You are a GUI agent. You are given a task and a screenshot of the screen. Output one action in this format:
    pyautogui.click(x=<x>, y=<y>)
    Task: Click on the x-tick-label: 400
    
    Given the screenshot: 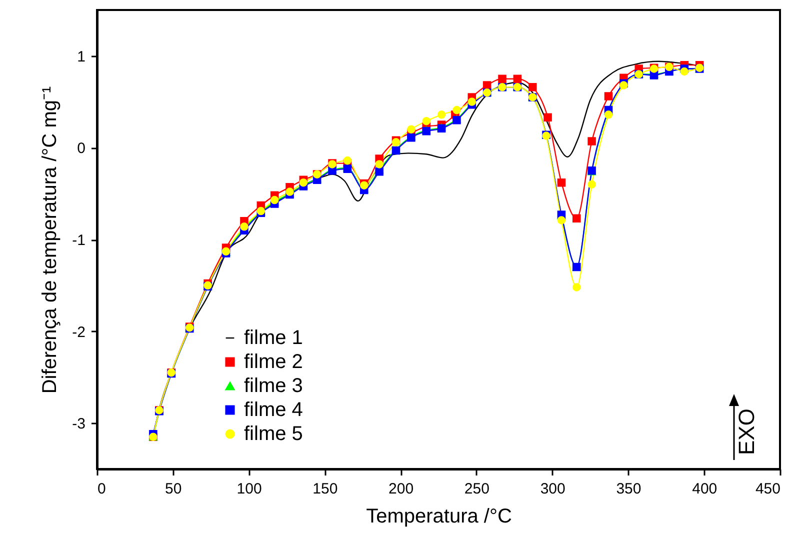 What is the action you would take?
    pyautogui.click(x=705, y=489)
    